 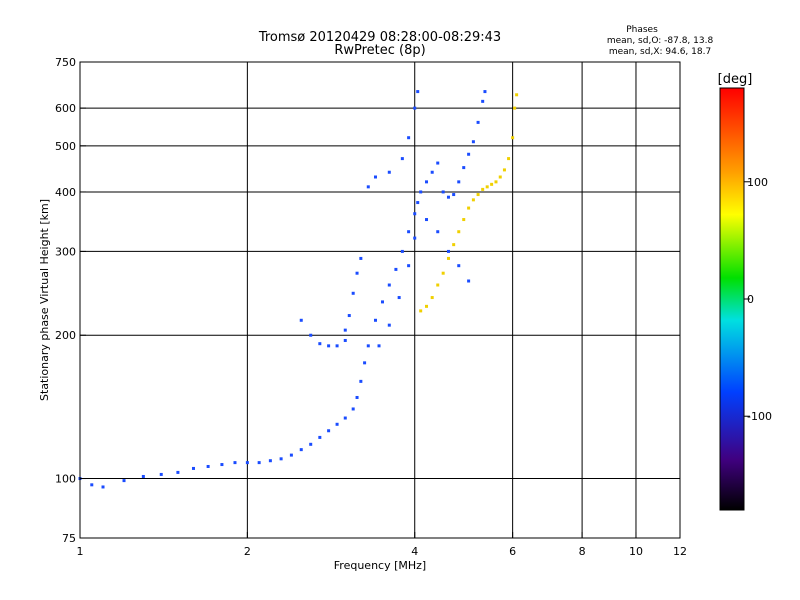 I want to click on colorbar-tick-label: 100, so click(x=757, y=182).